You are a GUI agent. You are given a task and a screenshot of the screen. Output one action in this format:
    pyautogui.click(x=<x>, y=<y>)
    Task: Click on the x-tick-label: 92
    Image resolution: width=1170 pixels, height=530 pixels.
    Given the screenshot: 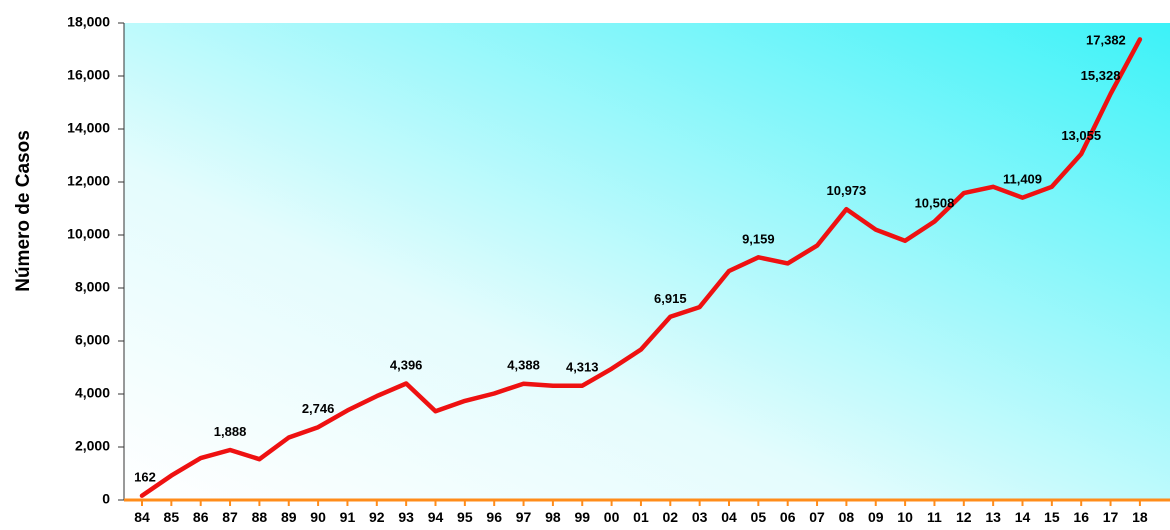 What is the action you would take?
    pyautogui.click(x=377, y=517)
    